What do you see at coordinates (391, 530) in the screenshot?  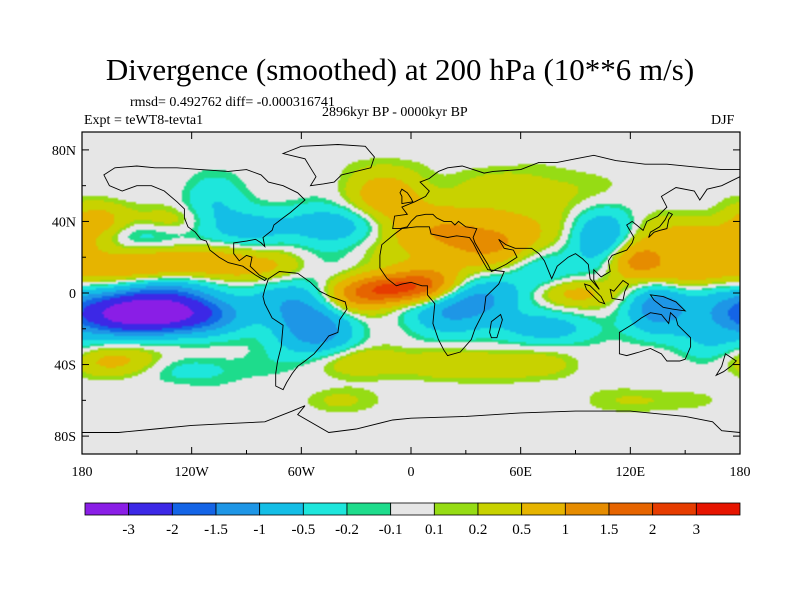 I see `colorbar-label: -0.1` at bounding box center [391, 530].